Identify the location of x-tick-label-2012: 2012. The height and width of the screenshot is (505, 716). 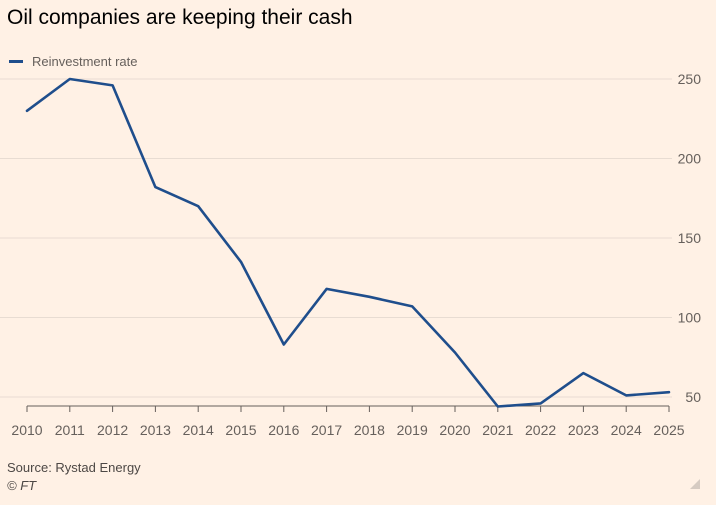
(112, 430).